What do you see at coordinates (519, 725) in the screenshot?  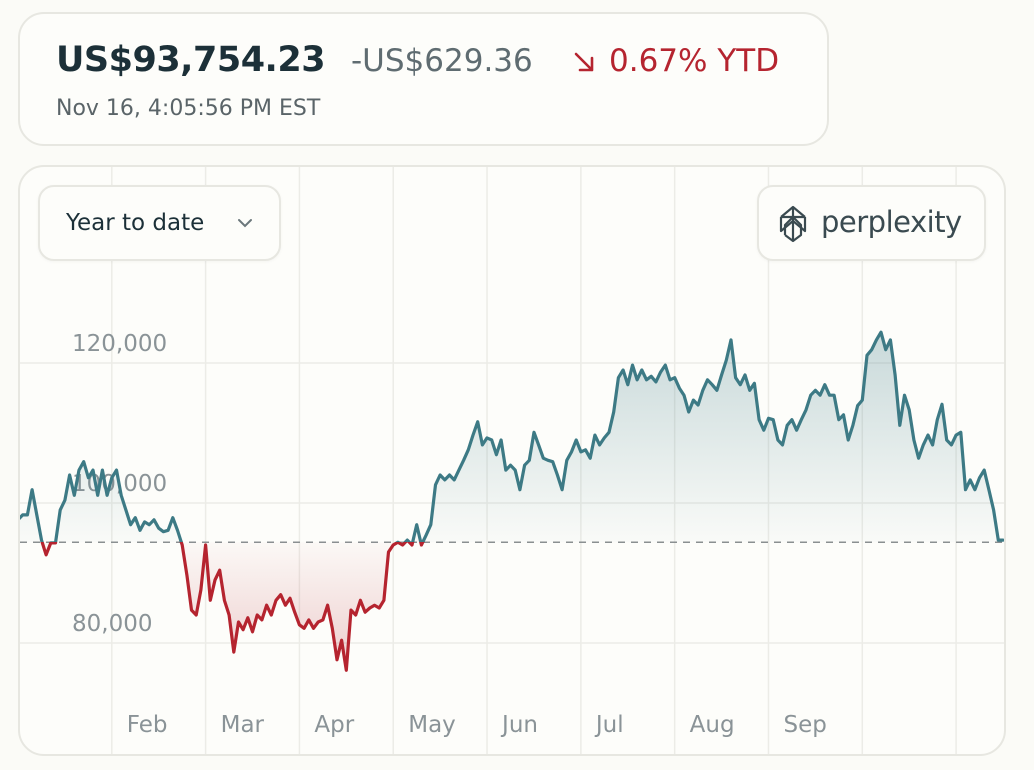 I see `x-tick-label: Jun` at bounding box center [519, 725].